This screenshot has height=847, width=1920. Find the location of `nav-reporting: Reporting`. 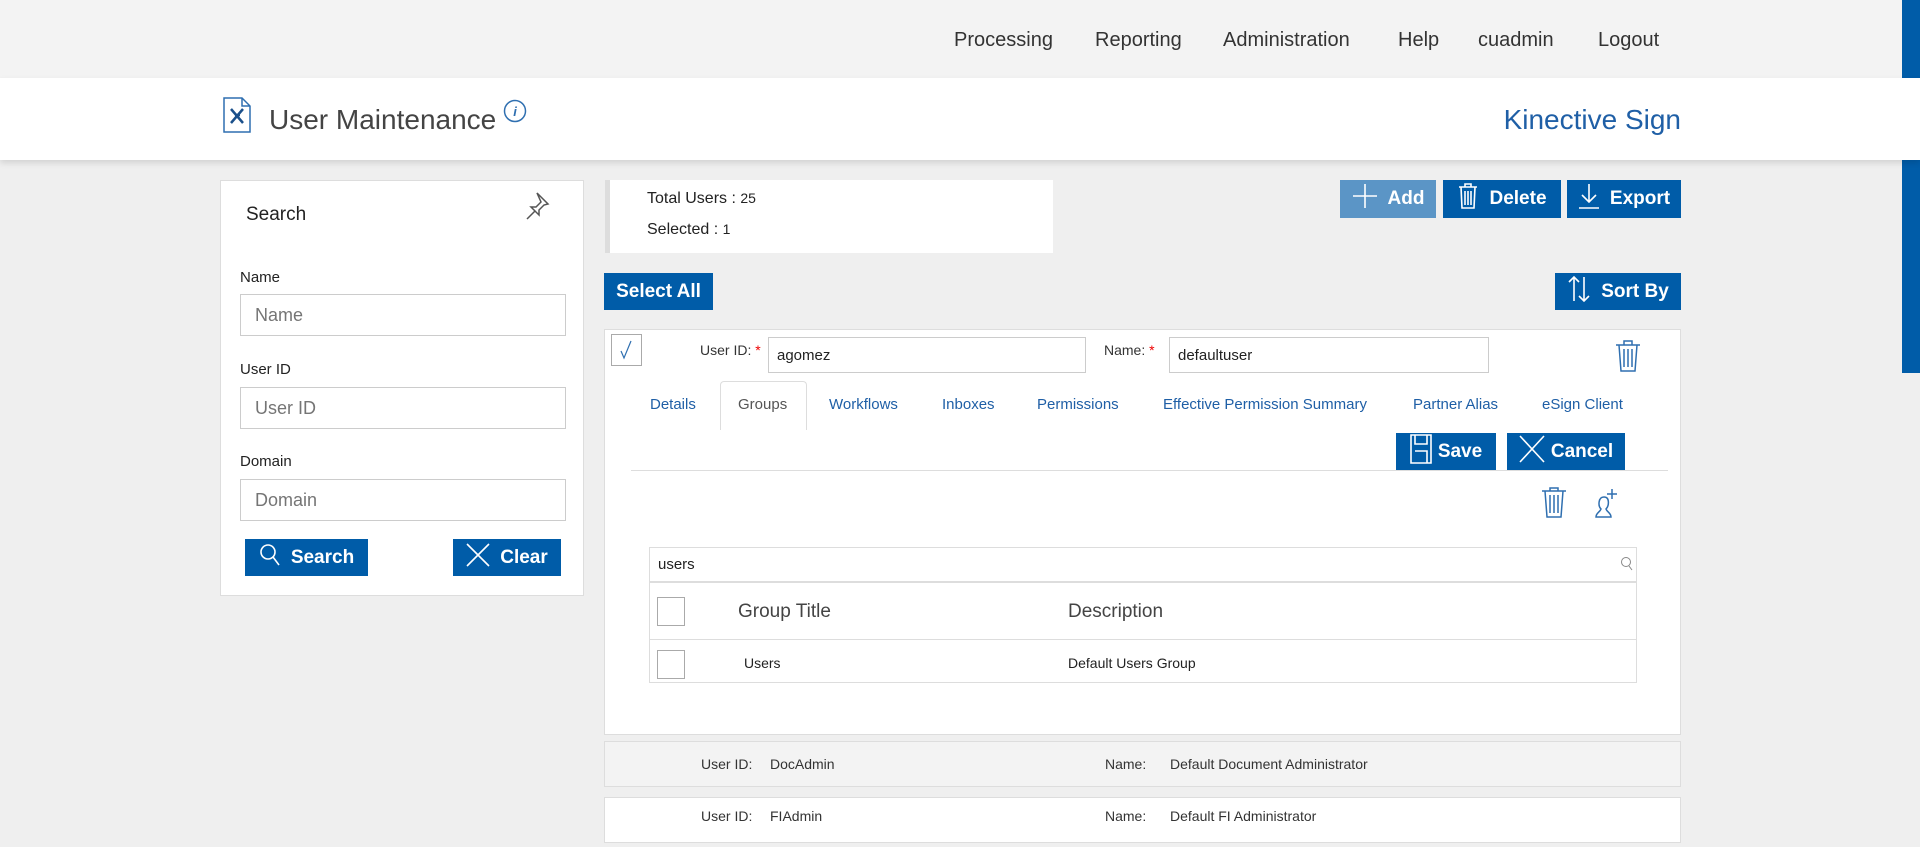

nav-reporting: Reporting is located at coordinates (1138, 40).